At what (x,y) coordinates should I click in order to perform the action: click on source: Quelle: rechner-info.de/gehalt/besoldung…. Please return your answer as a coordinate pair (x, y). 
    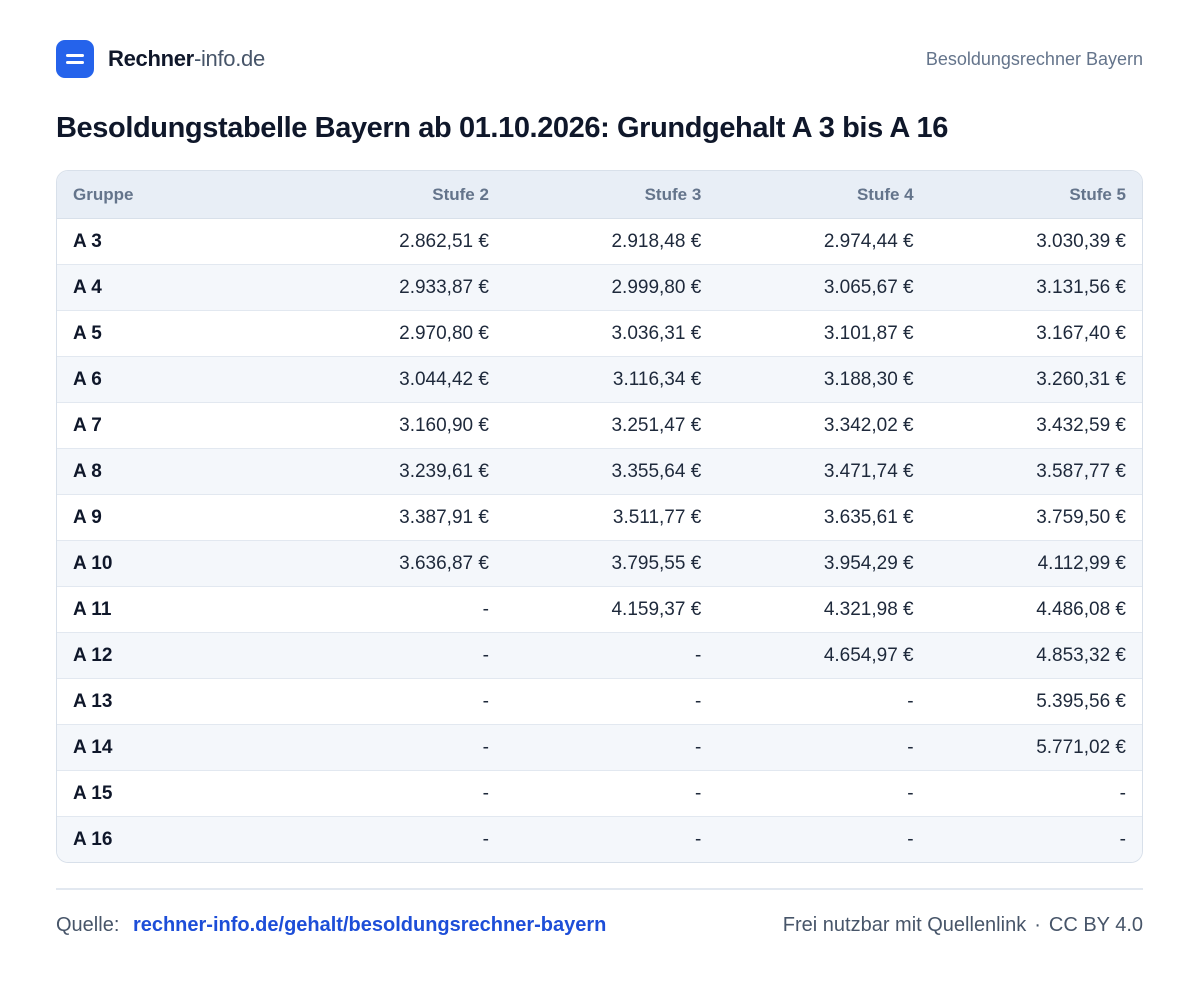
    Looking at the image, I should click on (331, 925).